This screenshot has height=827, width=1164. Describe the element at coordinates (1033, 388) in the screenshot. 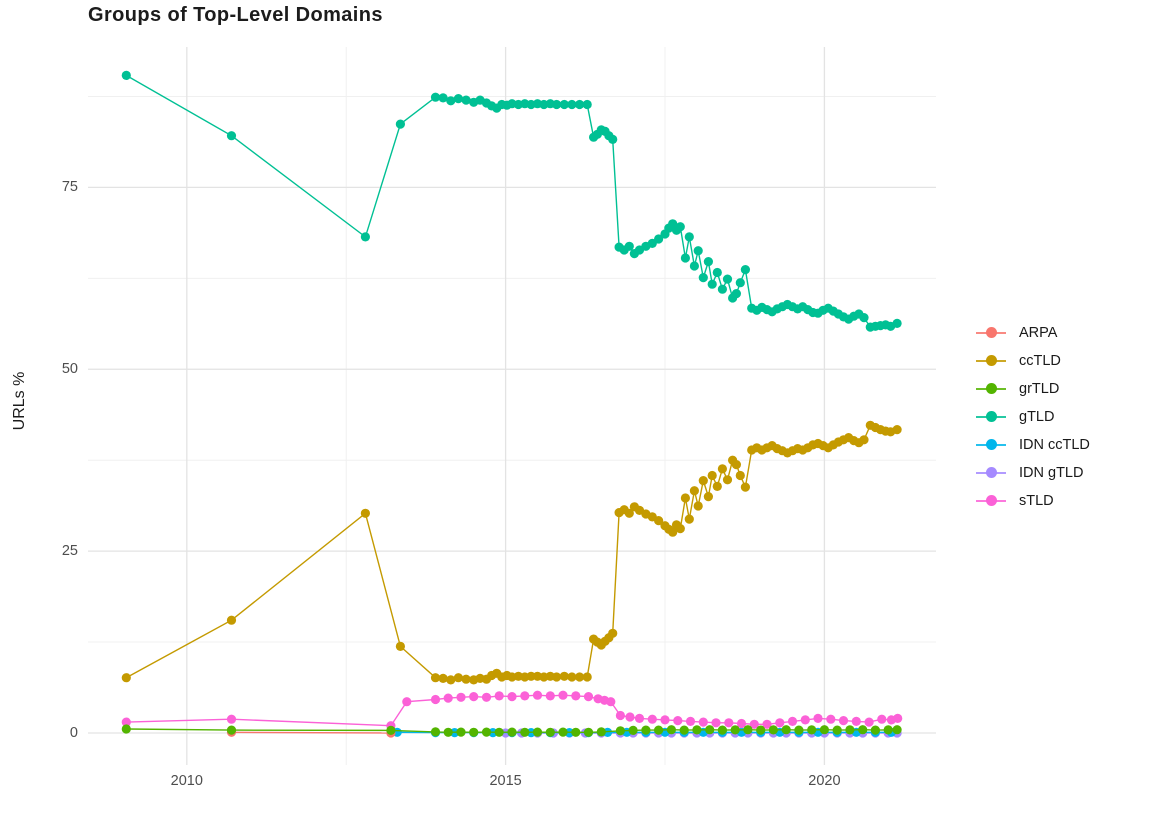

I see `legend-item-grtld: grTLD` at that location.